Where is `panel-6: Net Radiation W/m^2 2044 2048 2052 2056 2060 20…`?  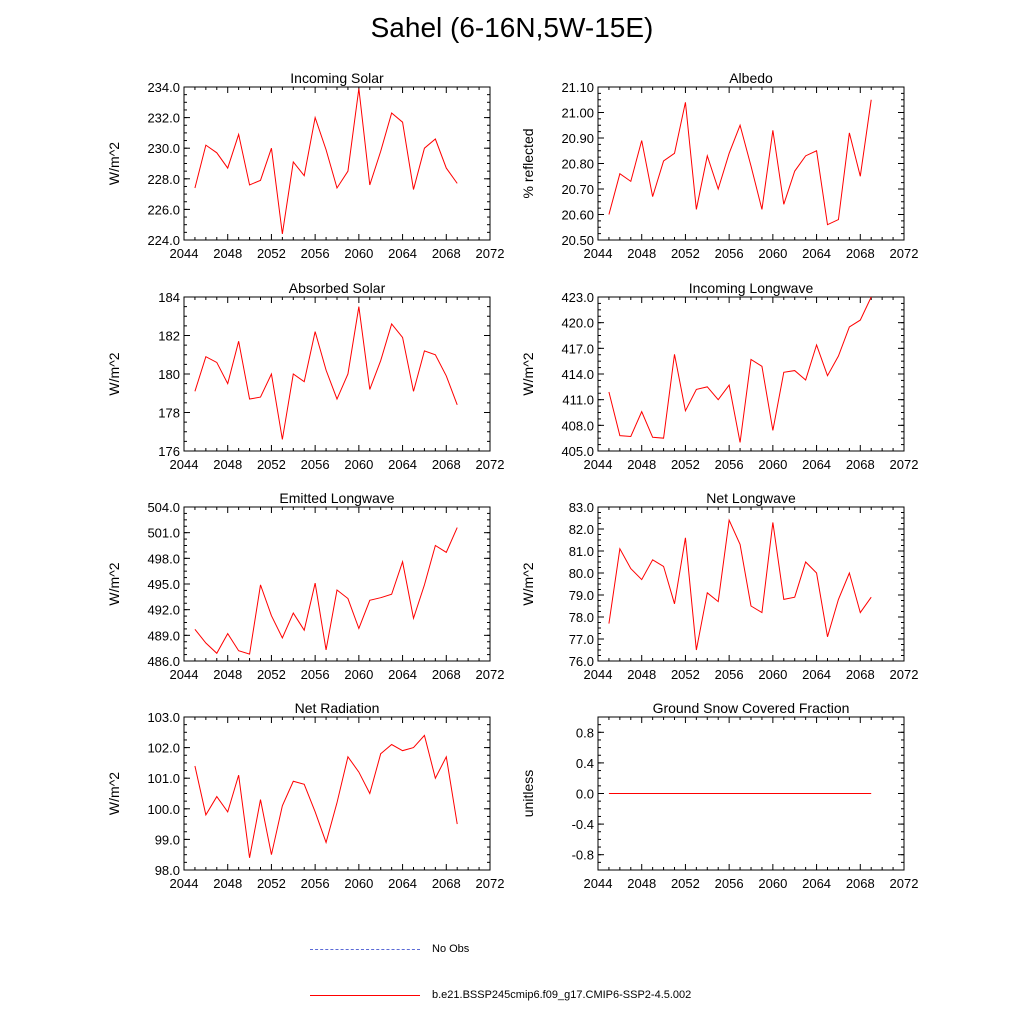 panel-6: Net Radiation W/m^2 2044 2048 2052 2056 2060 20… is located at coordinates (305, 795).